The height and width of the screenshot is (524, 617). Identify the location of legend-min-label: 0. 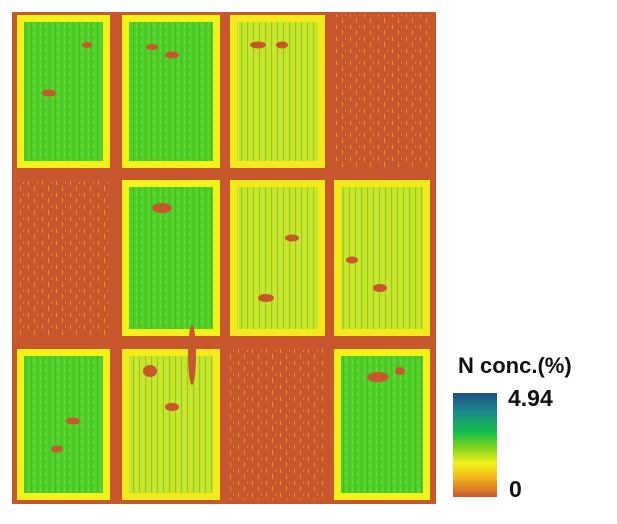
(515, 489).